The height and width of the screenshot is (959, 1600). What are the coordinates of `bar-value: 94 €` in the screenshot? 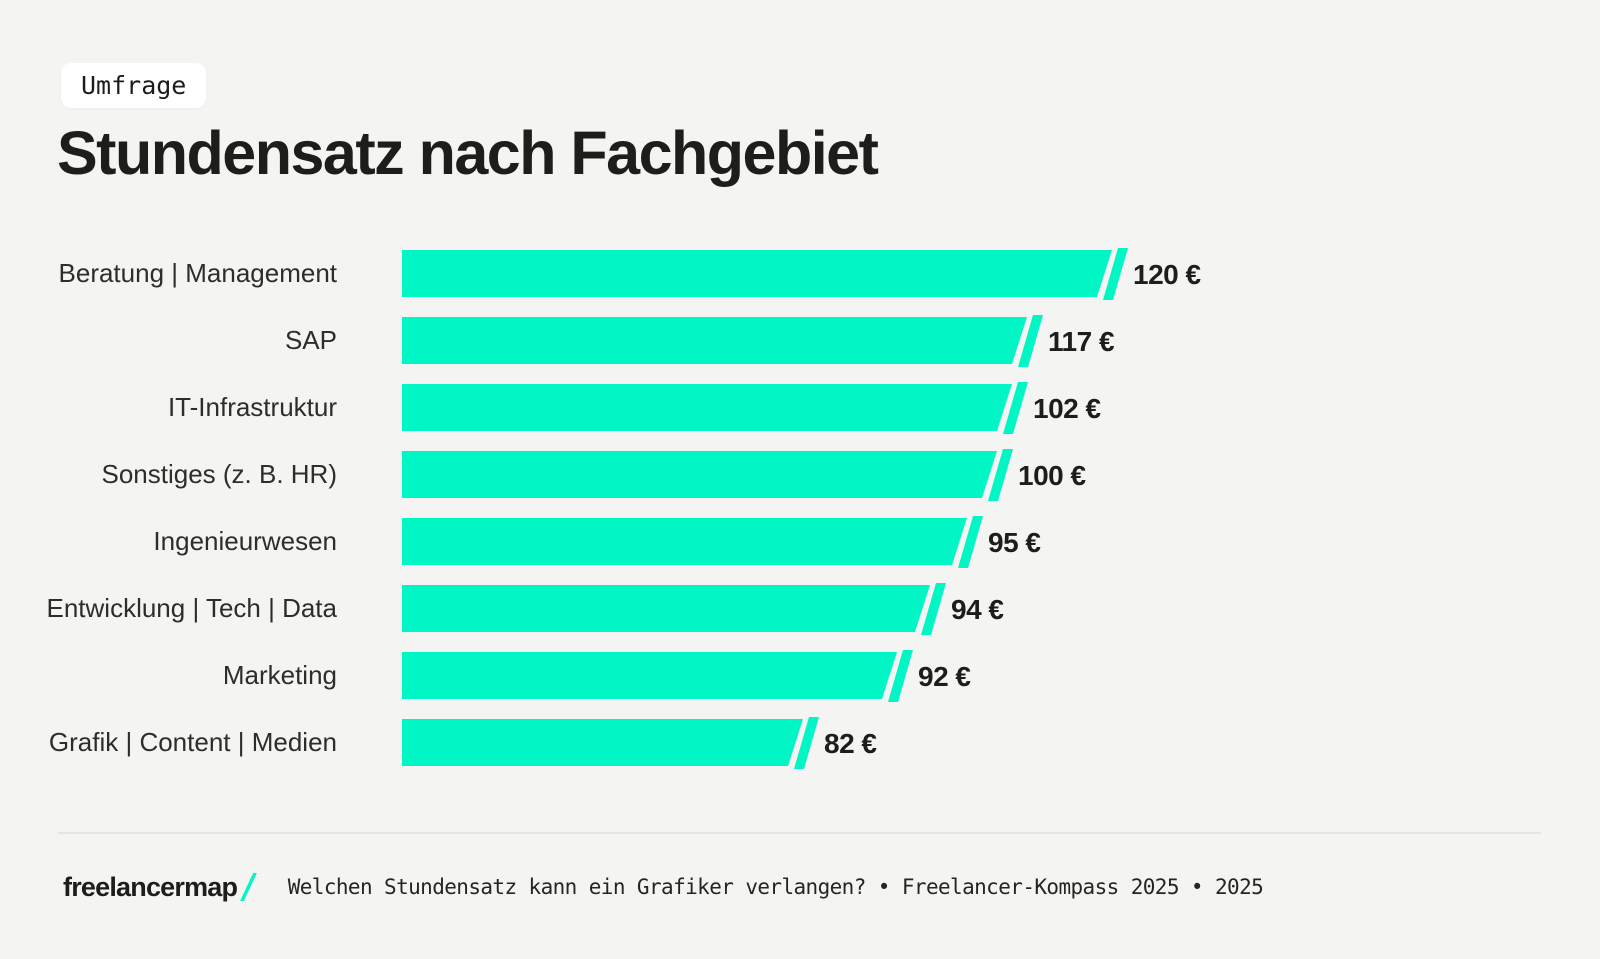 It's located at (977, 609).